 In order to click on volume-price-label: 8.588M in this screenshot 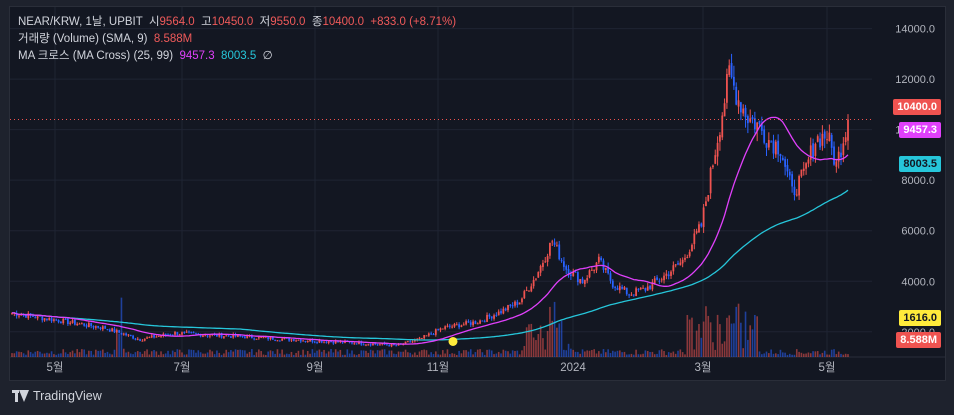, I will do `click(918, 340)`.